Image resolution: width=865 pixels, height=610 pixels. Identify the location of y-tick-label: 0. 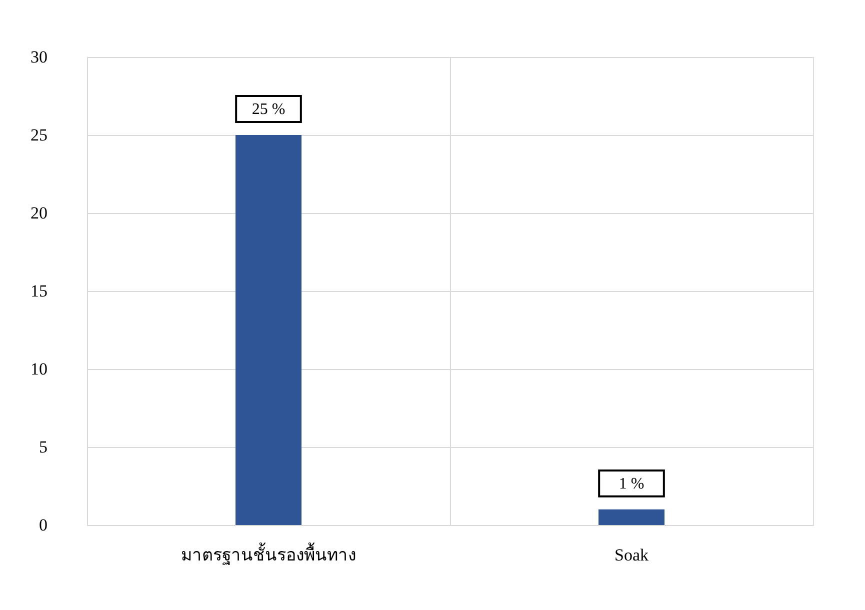
(43, 525).